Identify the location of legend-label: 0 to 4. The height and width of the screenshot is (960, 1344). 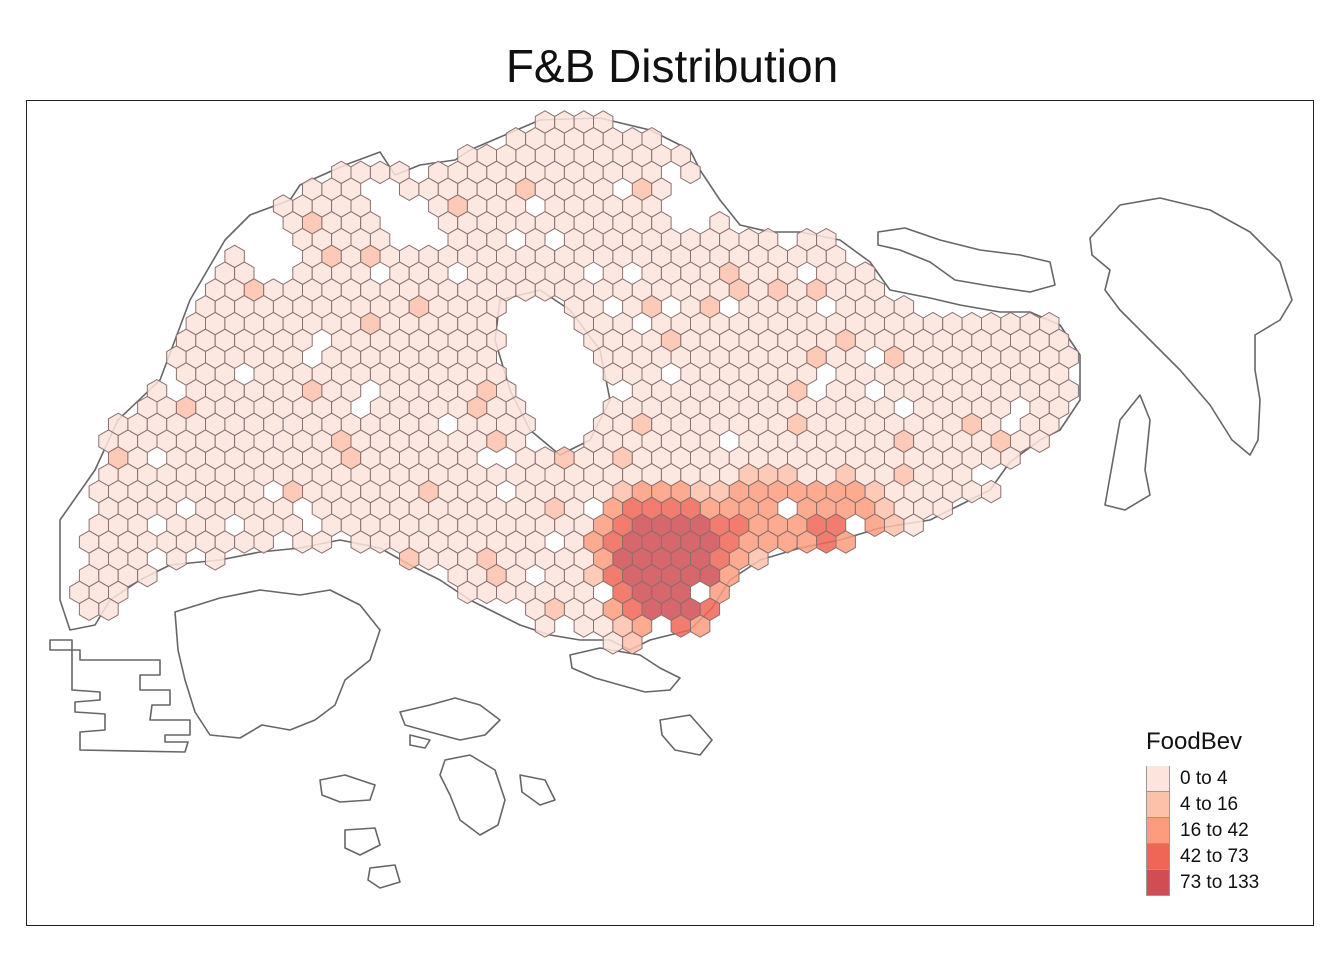
(1204, 778).